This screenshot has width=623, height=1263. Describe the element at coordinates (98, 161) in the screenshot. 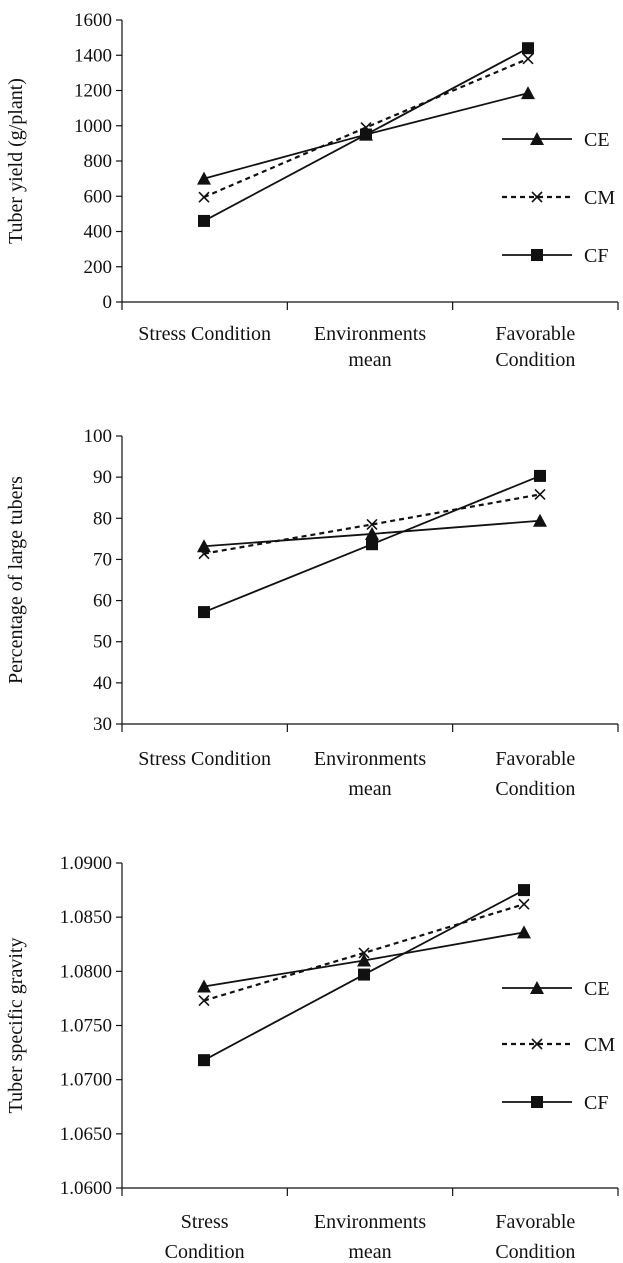

I see `y-tick-label: 800` at that location.